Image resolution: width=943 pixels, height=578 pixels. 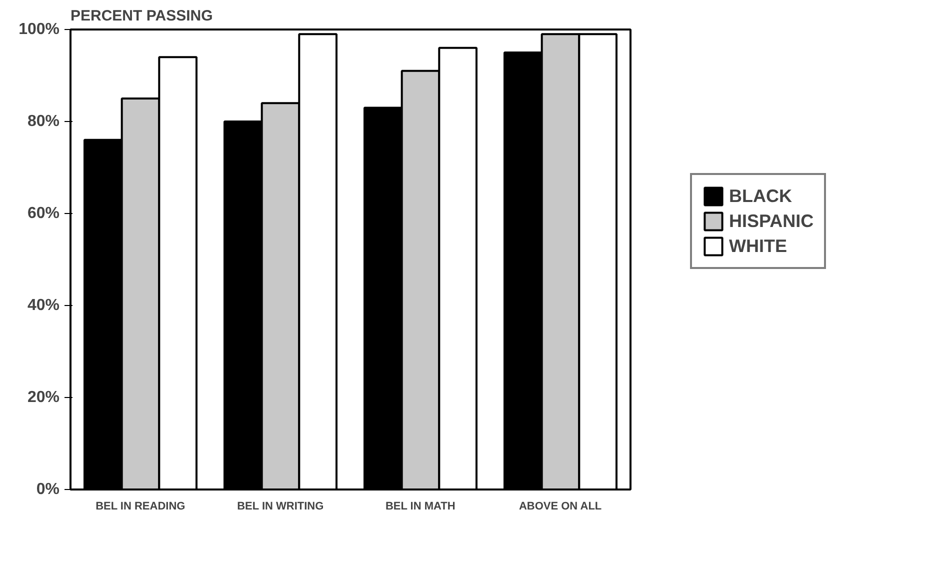 What do you see at coordinates (141, 16) in the screenshot?
I see `y-axis-title: PERCENT PASSING` at bounding box center [141, 16].